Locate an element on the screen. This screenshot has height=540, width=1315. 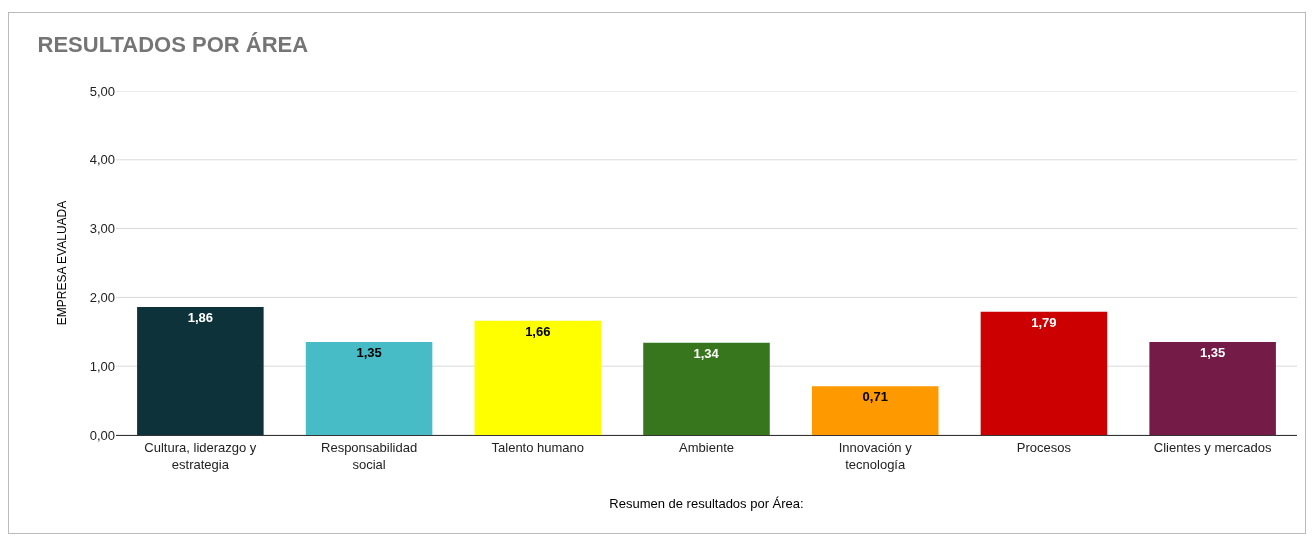
y-tick-label: 4,00 is located at coordinates (102, 160).